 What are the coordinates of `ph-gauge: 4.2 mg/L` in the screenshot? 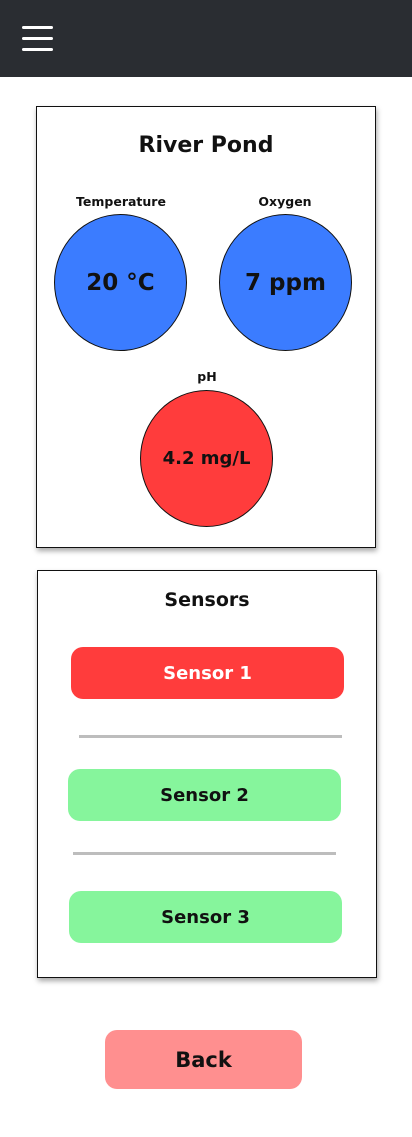 It's located at (206, 458).